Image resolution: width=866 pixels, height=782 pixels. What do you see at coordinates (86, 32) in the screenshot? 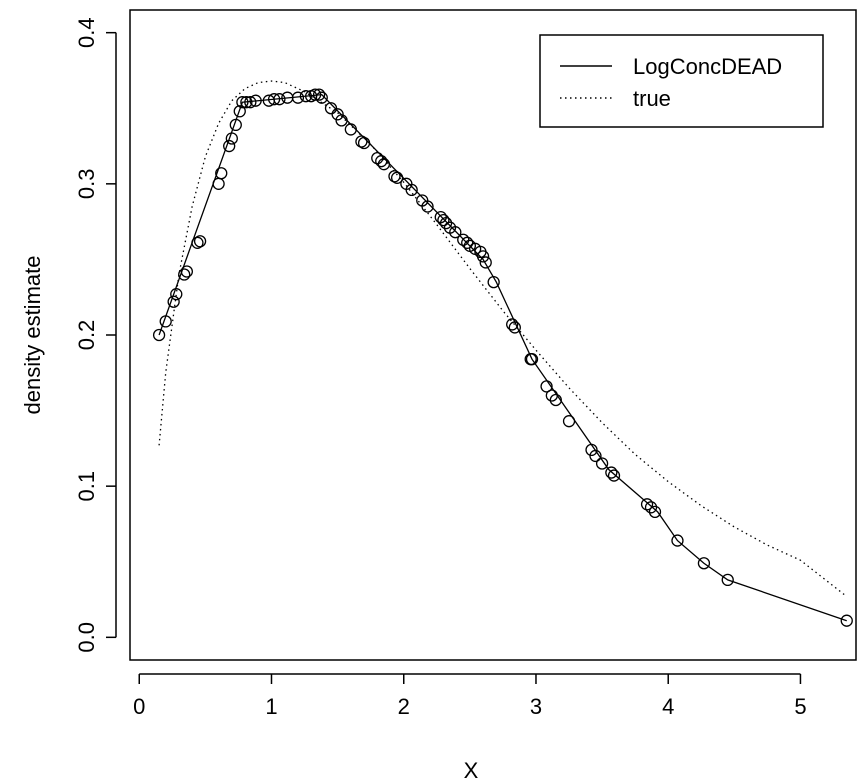
I see `y-tick-label: 0.4` at bounding box center [86, 32].